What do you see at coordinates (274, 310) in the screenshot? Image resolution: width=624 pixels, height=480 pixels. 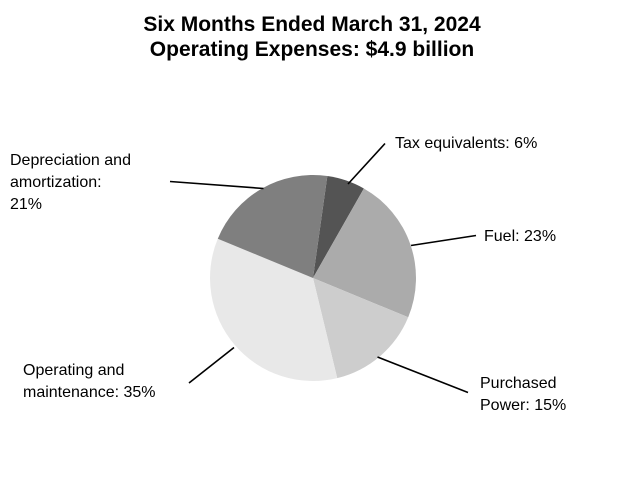 I see `pie-slice-operating-maintenance` at bounding box center [274, 310].